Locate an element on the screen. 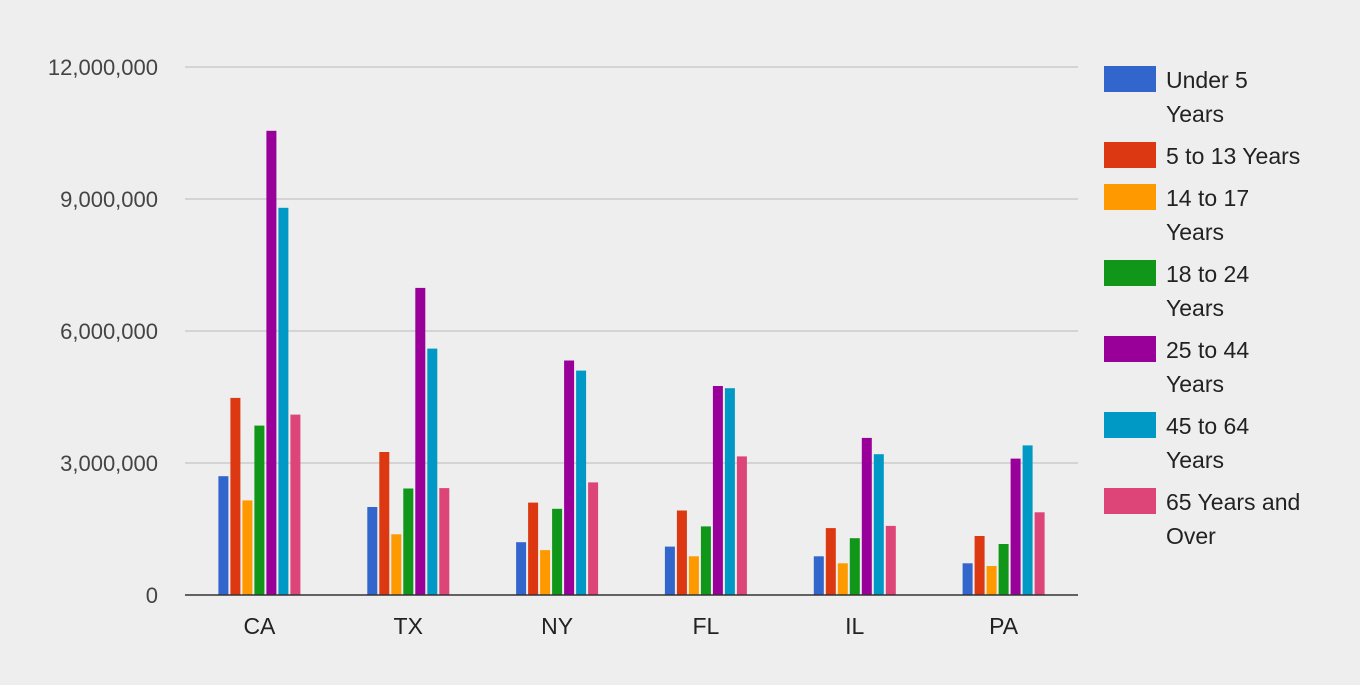 The image size is (1360, 685). y-tick-label: 0 is located at coordinates (152, 595).